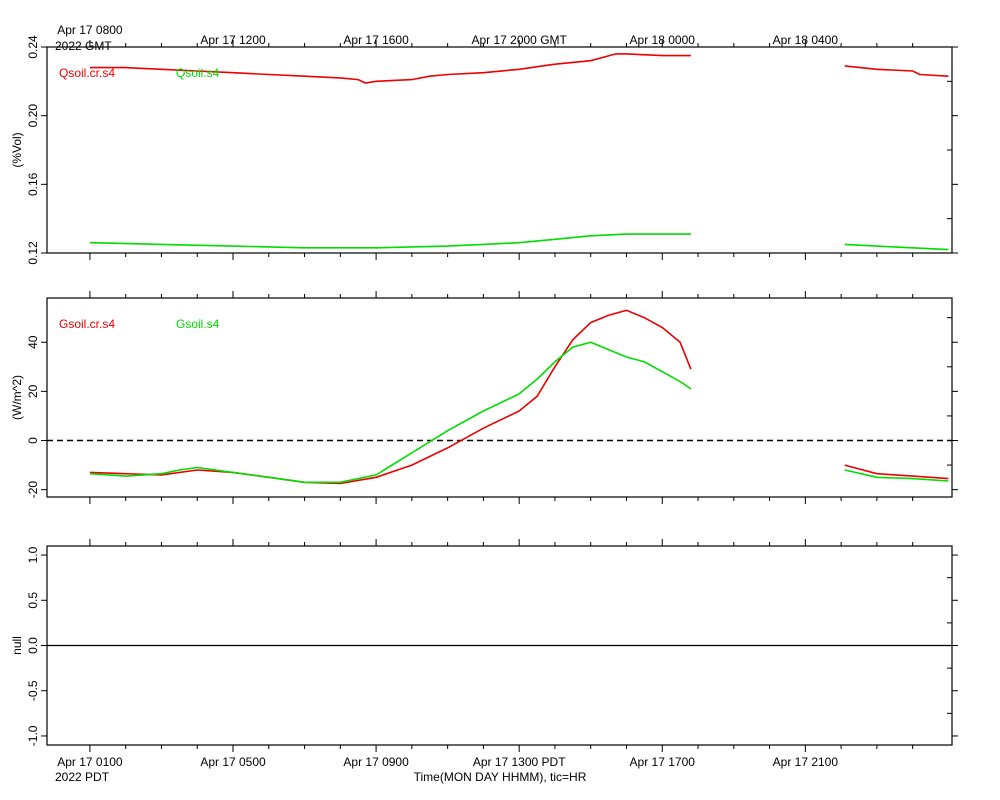 Image resolution: width=1000 pixels, height=800 pixels. I want to click on bottom-axis-tick-label: Apr 17 0900, so click(376, 762).